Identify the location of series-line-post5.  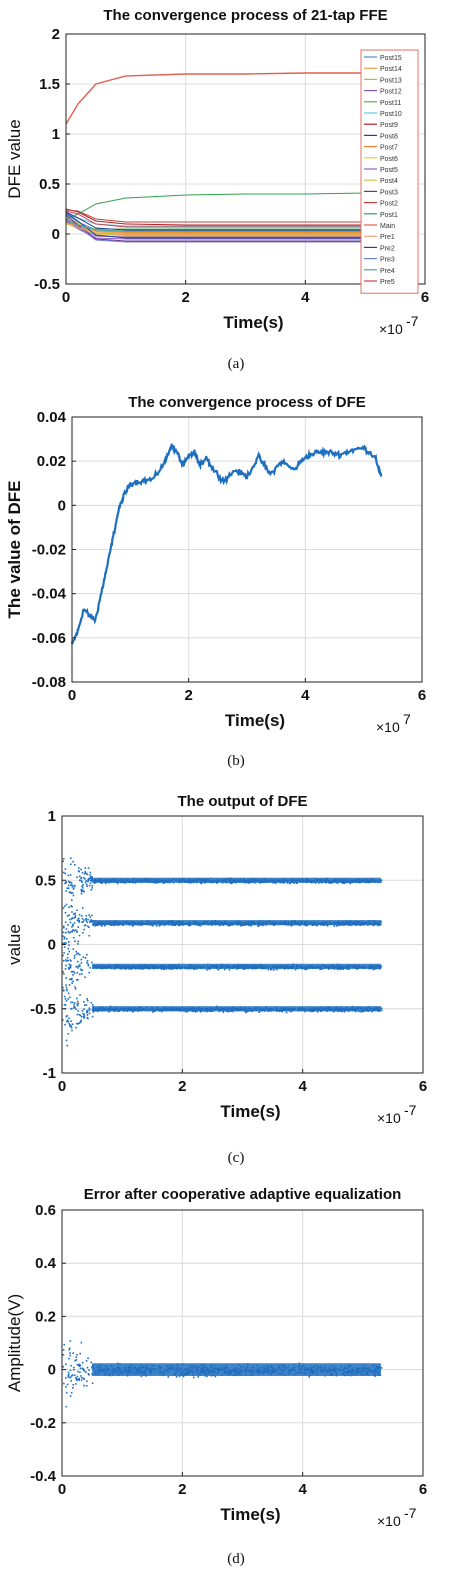
(224, 230).